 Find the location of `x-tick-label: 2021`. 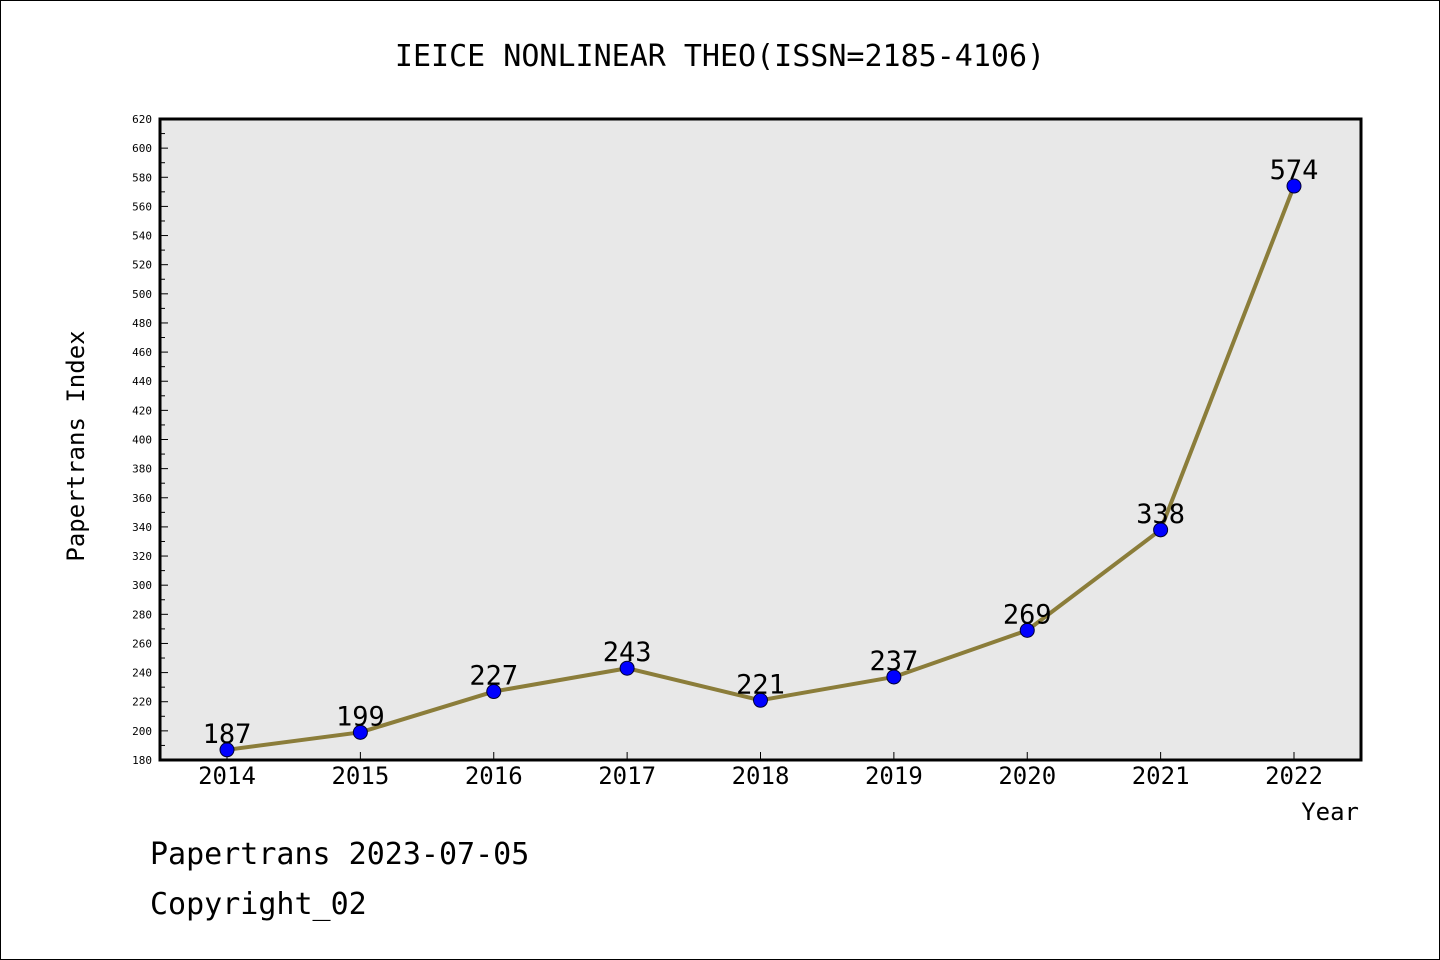

x-tick-label: 2021 is located at coordinates (1161, 776).